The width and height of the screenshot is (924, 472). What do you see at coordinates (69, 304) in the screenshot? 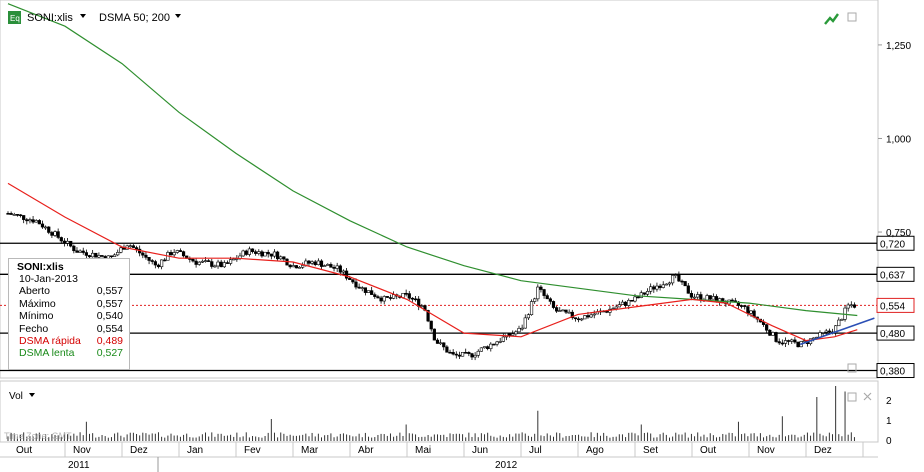
I see `info-row: Máximo 0,557` at bounding box center [69, 304].